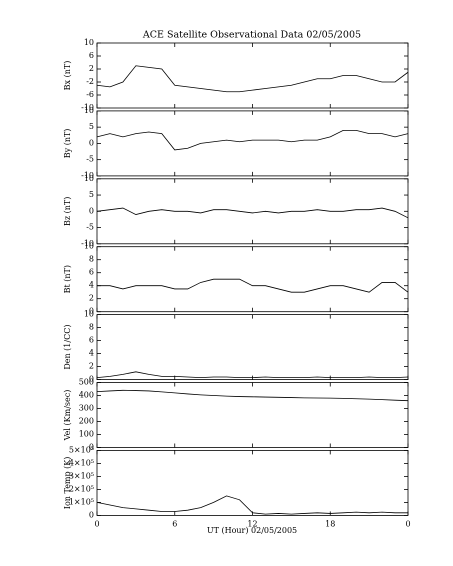 Image resolution: width=453 pixels, height=566 pixels. What do you see at coordinates (67, 347) in the screenshot?
I see `y-axis-label: Den (1/CC)` at bounding box center [67, 347].